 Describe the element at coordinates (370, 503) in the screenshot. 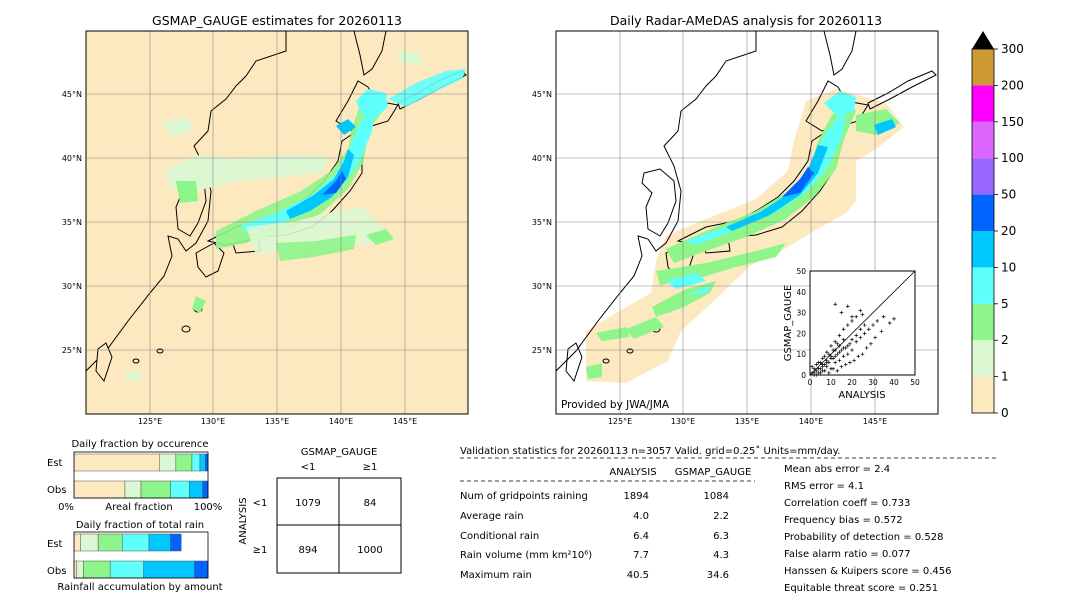

I see `contingency-cell-false-alarm: 84` at that location.